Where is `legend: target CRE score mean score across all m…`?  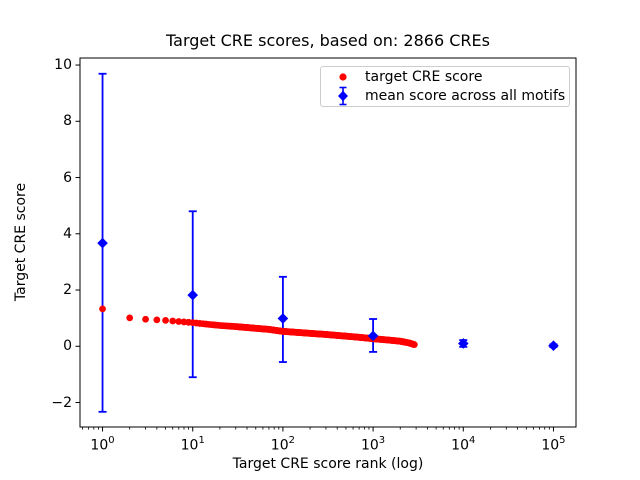 legend: target CRE score mean score across all m… is located at coordinates (445, 86).